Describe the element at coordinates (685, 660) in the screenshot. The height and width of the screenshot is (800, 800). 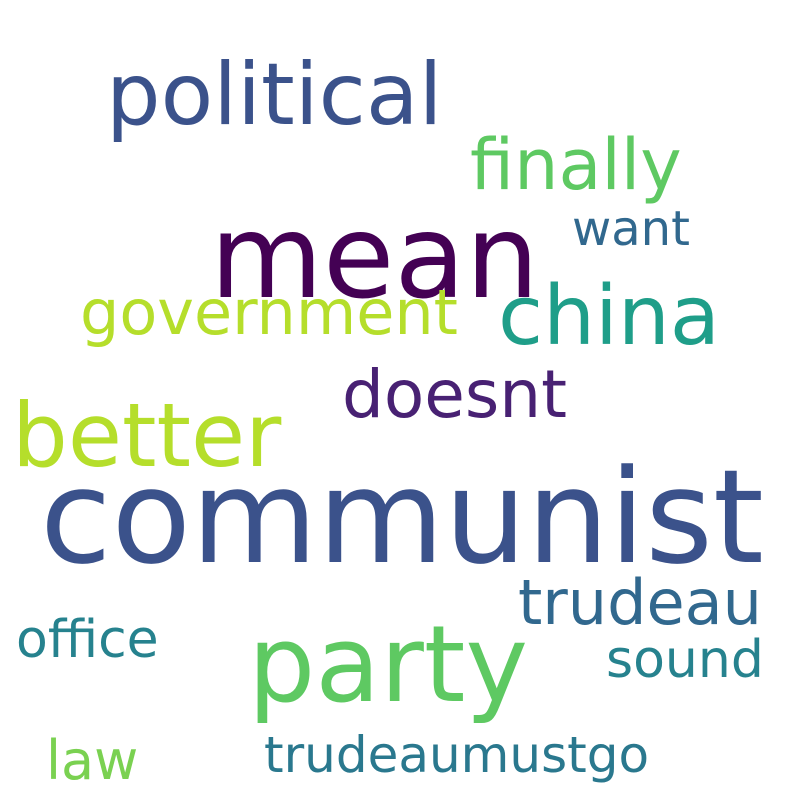
I see `word-sound: sound` at that location.